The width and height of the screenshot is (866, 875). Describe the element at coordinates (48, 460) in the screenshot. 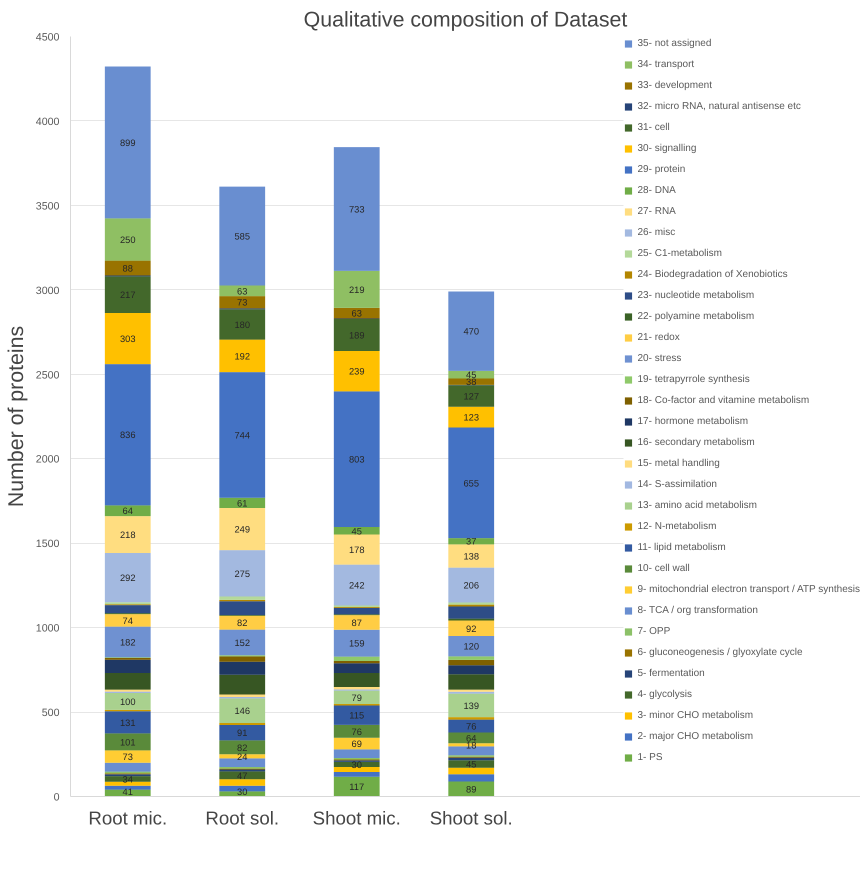

I see `y-tick-label: 2000` at that location.